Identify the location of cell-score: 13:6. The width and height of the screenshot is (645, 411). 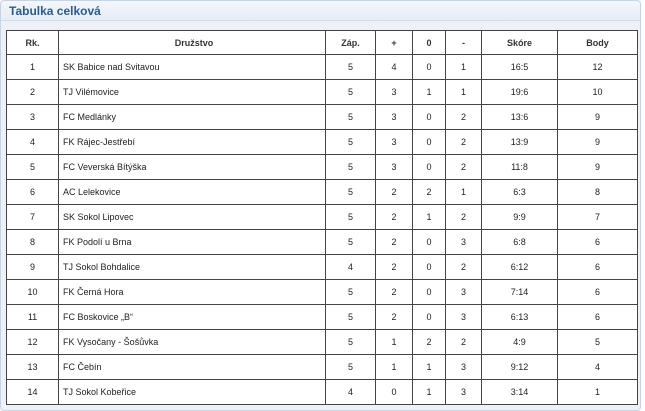
(519, 117).